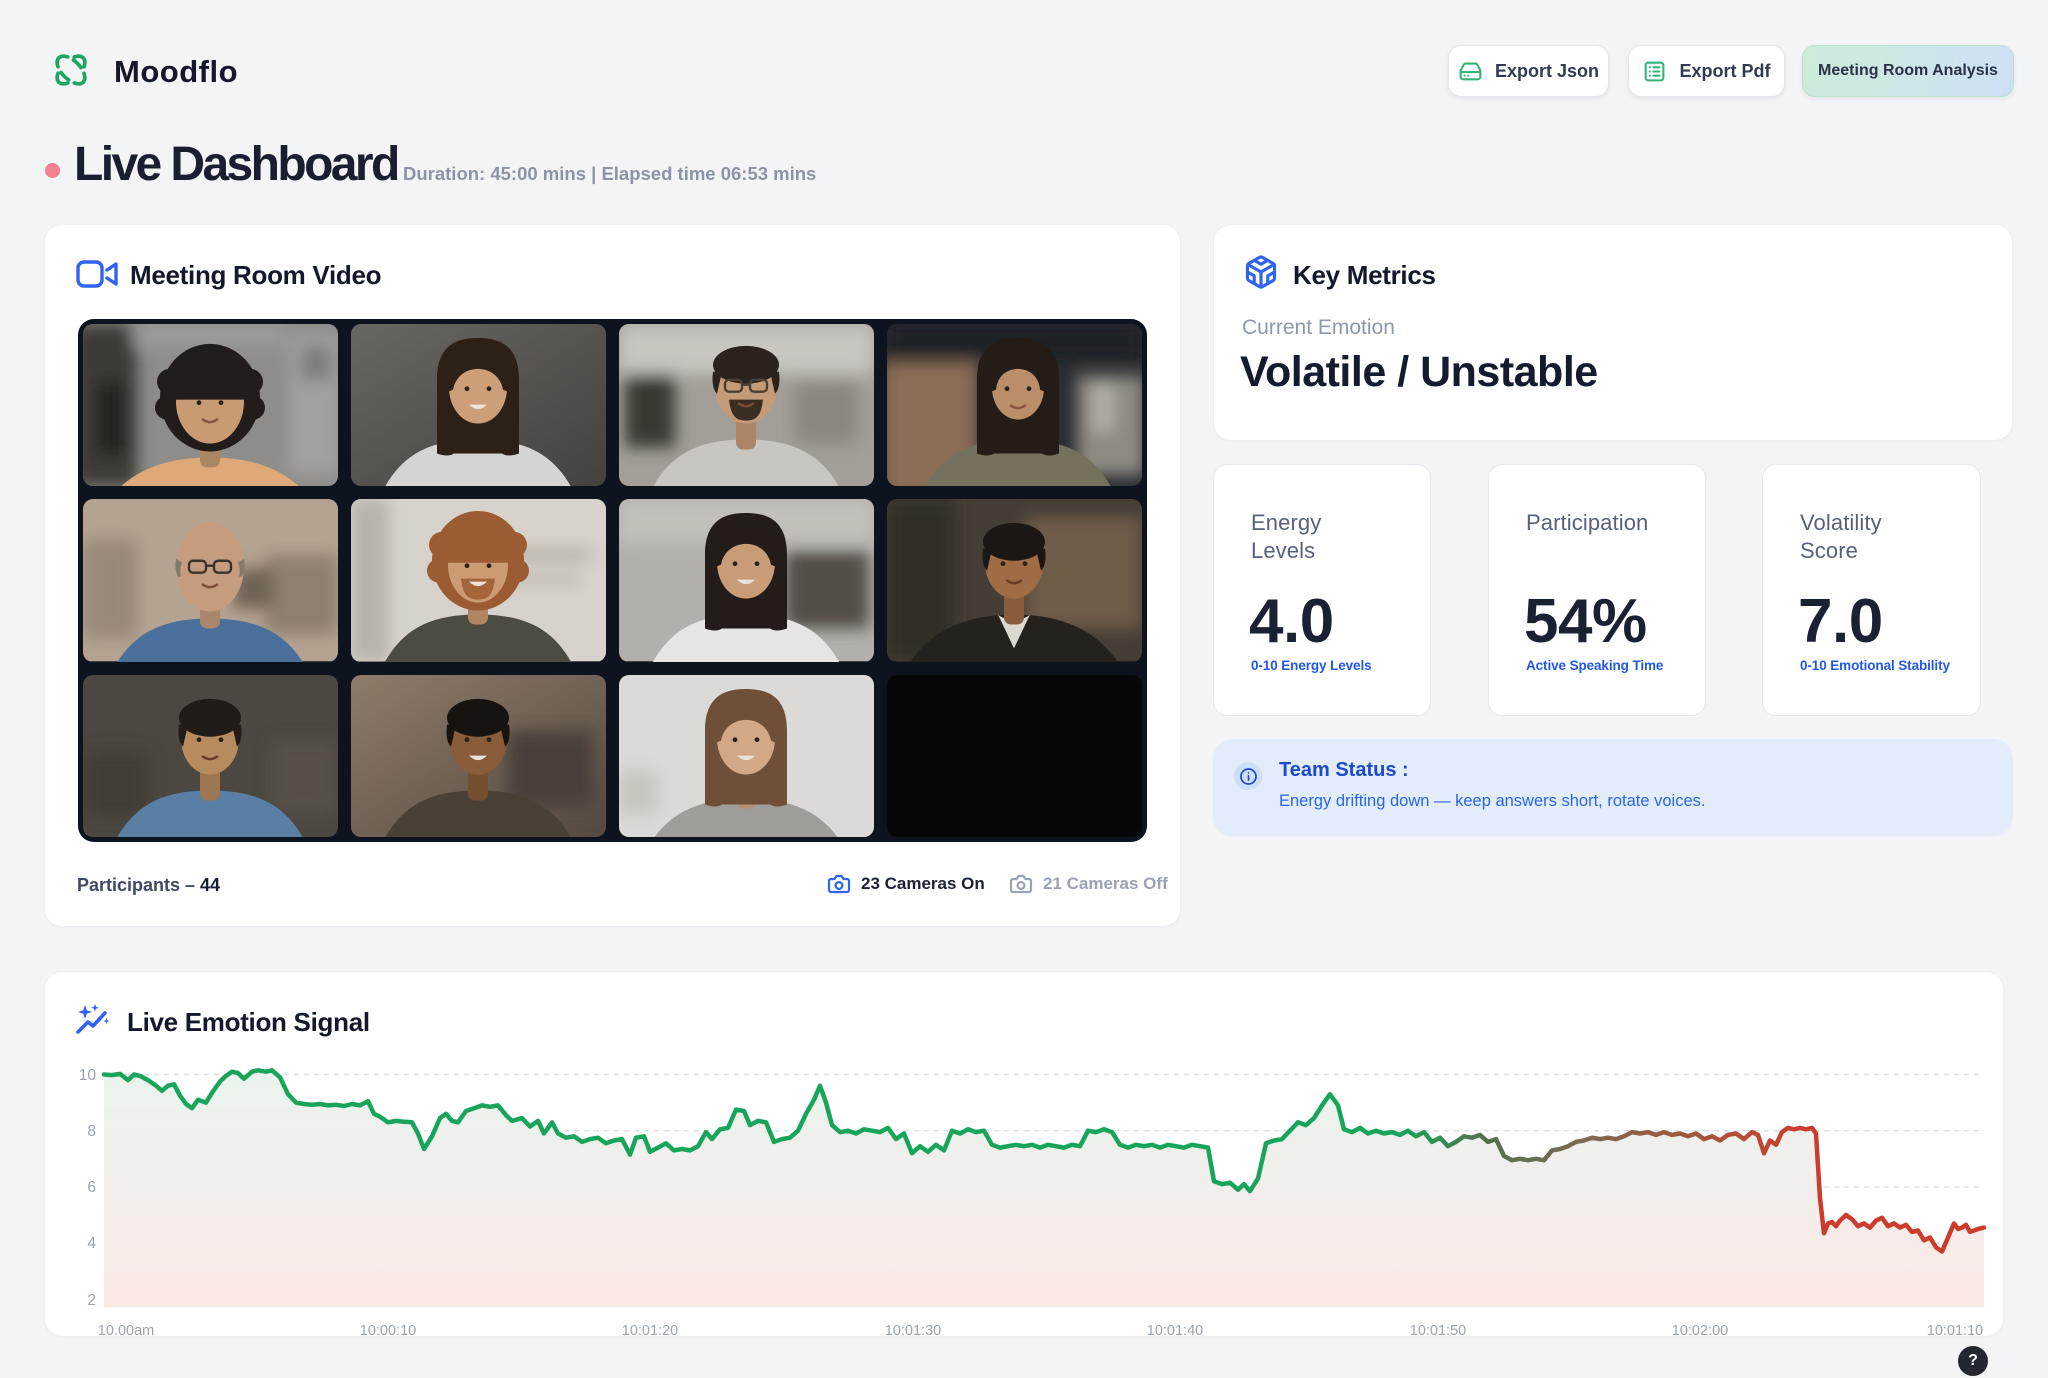  I want to click on svg-text: 10:00:10, so click(388, 1331).